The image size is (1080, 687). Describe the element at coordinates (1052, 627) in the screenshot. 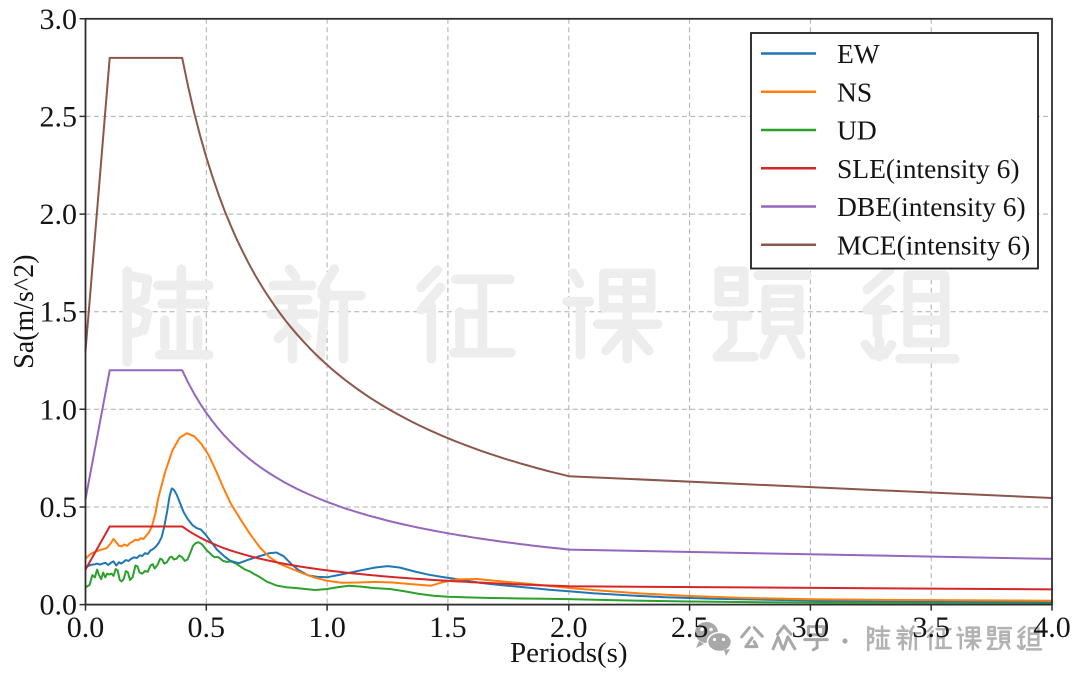

I see `svg-text: 4.0` at that location.